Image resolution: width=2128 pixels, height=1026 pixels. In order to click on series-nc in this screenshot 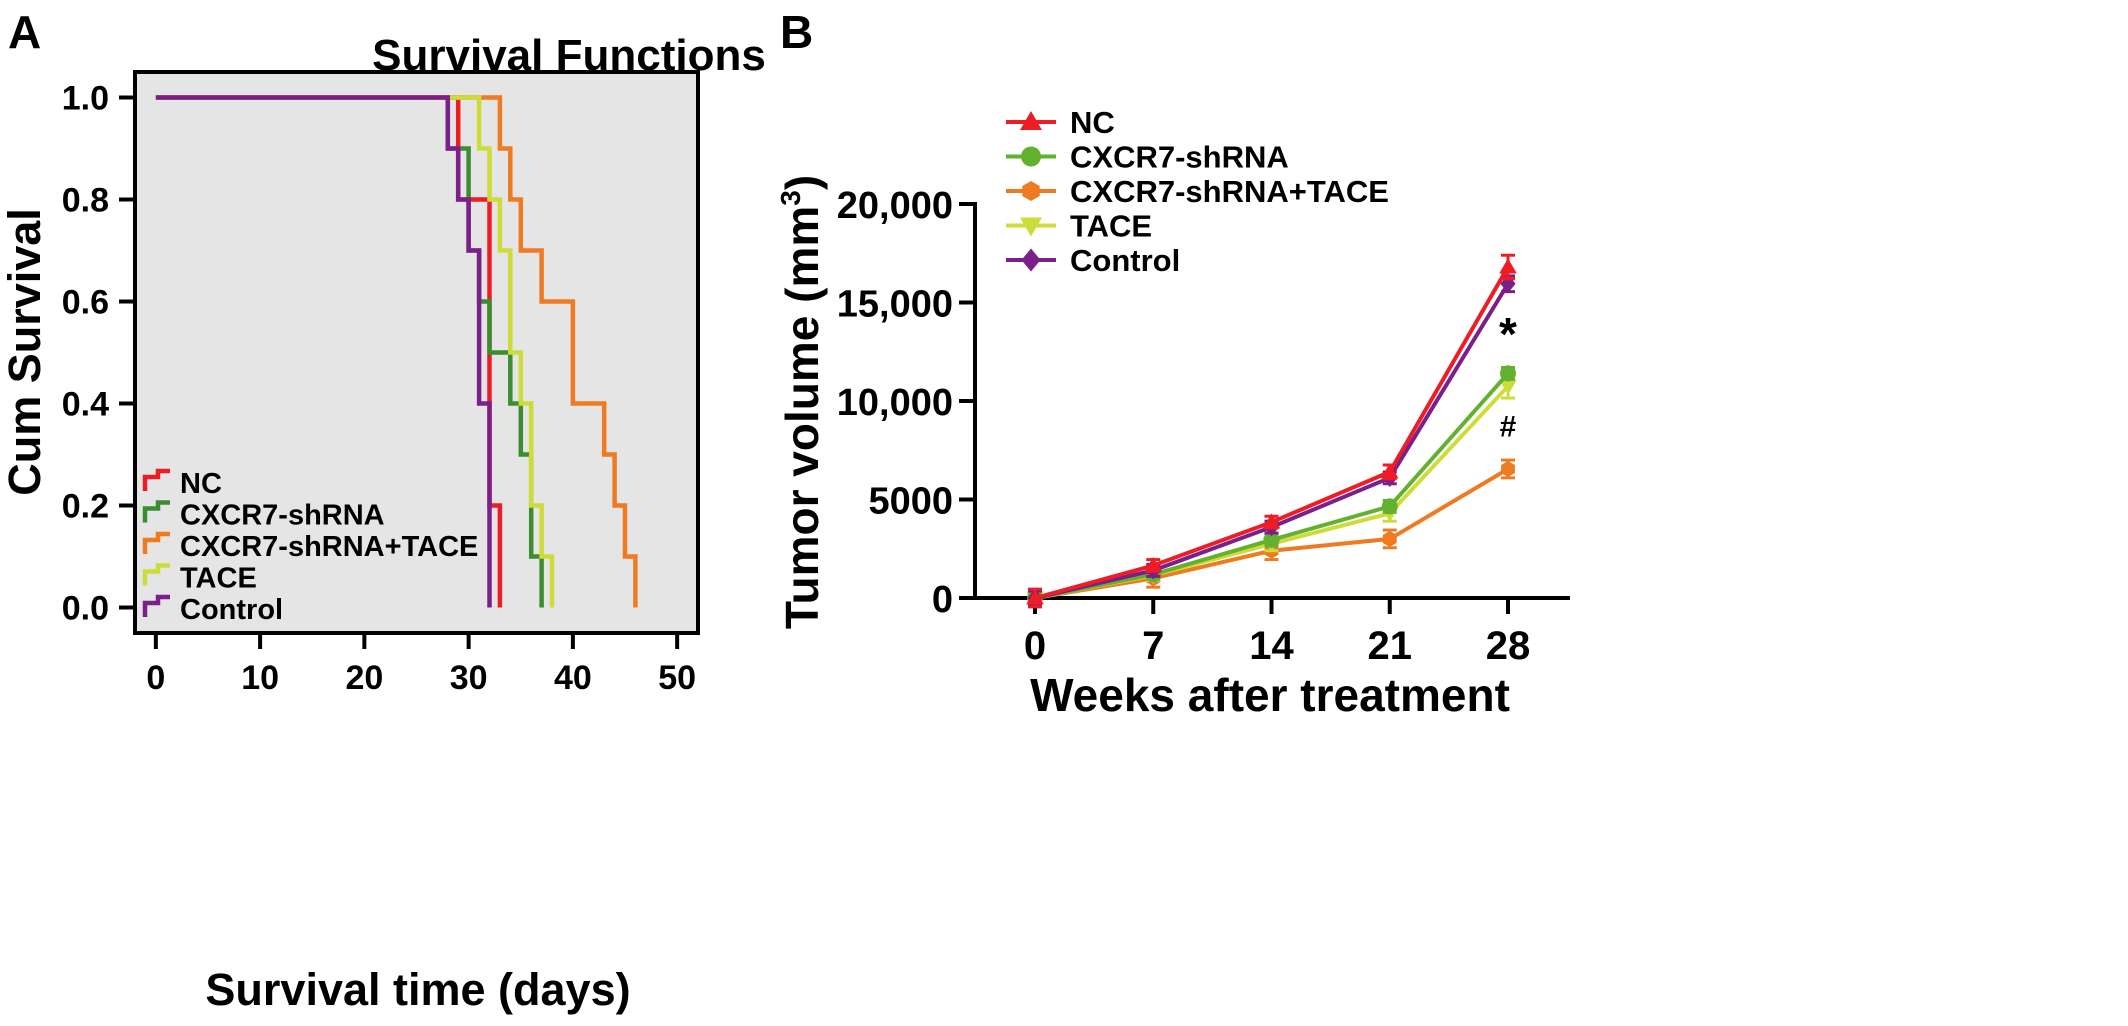, I will do `click(1271, 431)`.